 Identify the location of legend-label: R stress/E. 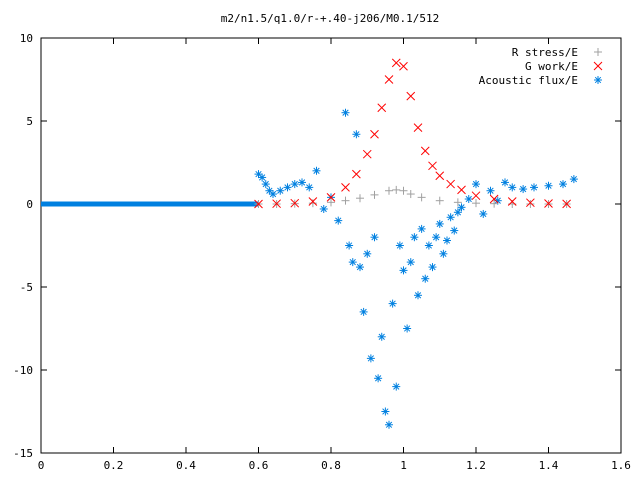
(545, 52).